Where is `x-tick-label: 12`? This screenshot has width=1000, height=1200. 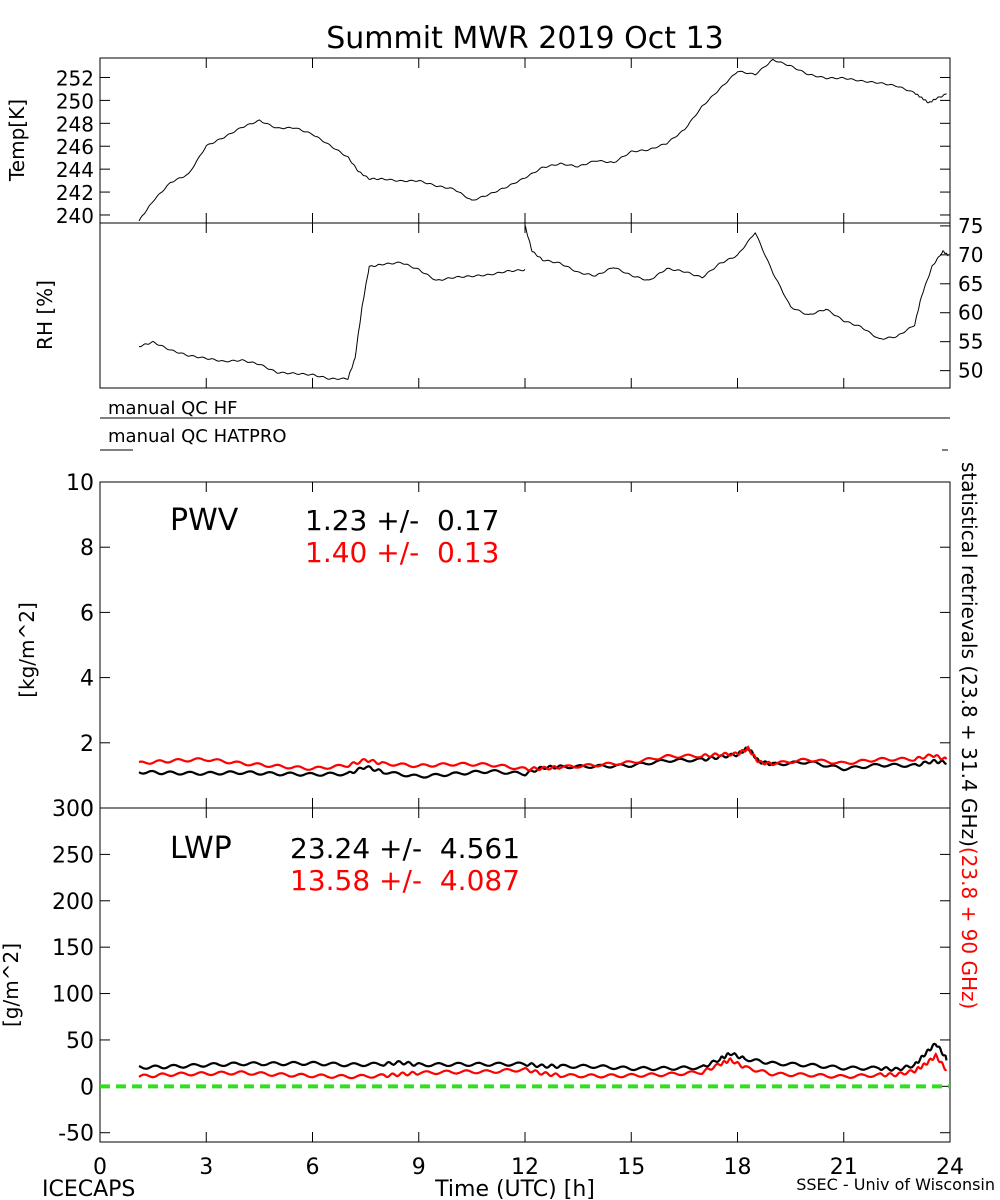 x-tick-label: 12 is located at coordinates (525, 1167).